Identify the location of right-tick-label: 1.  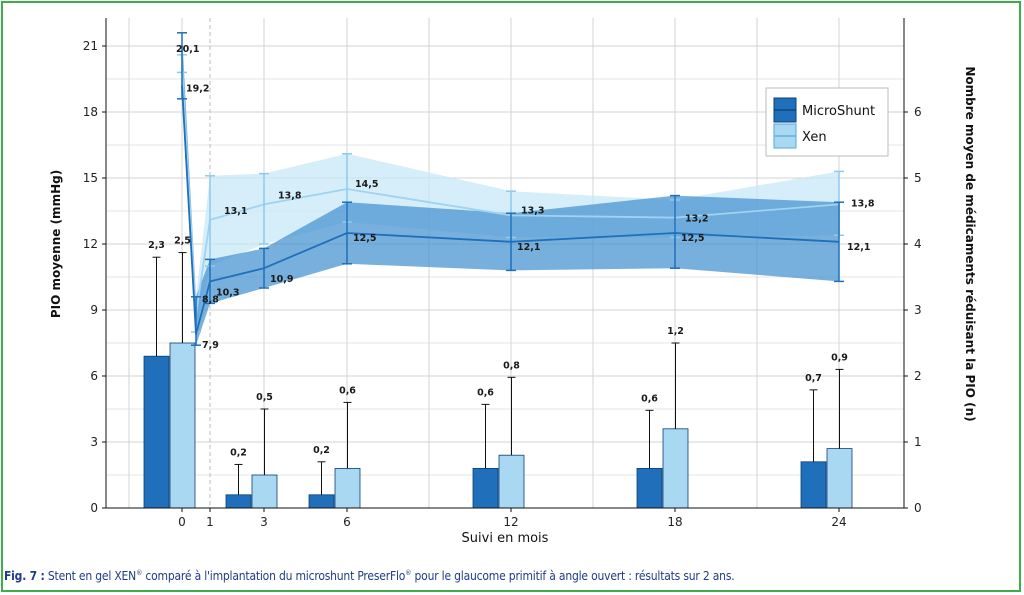
(918, 442).